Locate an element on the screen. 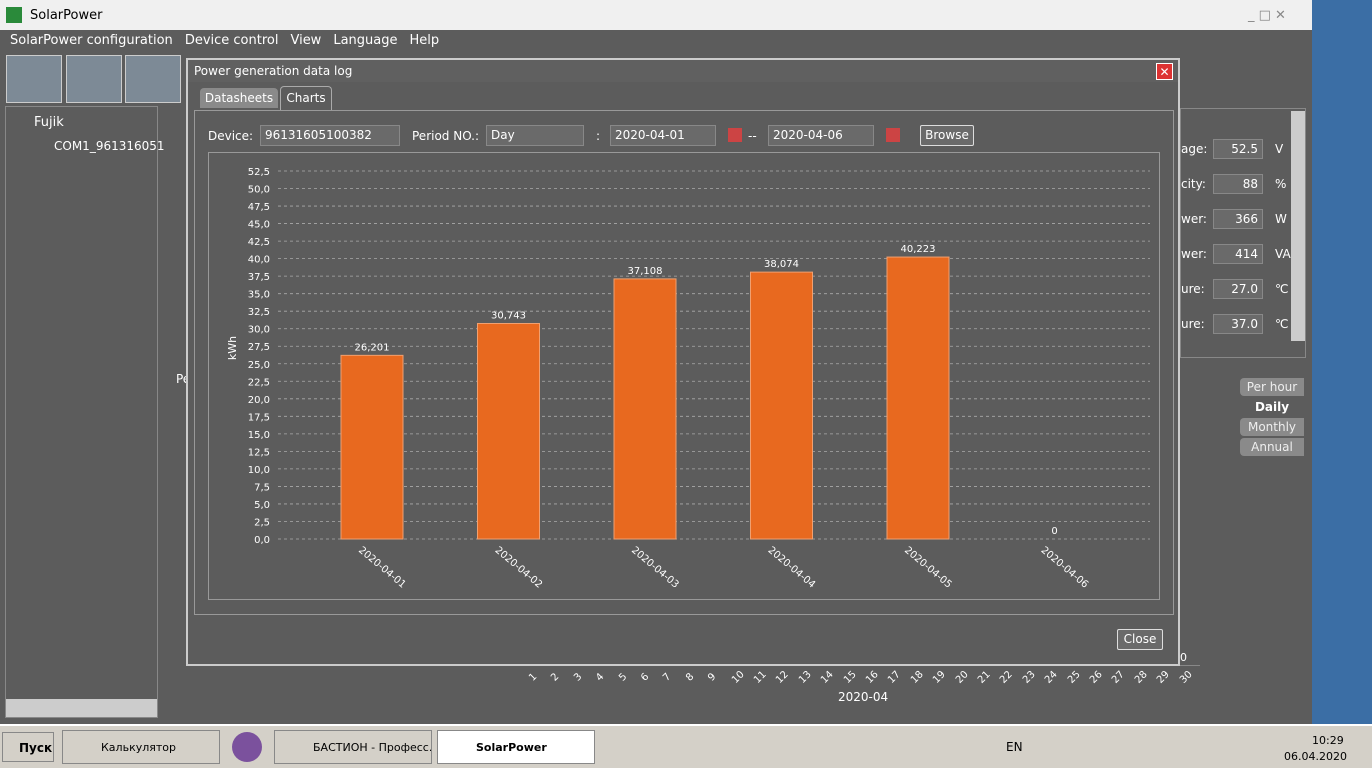 The height and width of the screenshot is (768, 1372). y-tick-label: 50,0 is located at coordinates (259, 190).